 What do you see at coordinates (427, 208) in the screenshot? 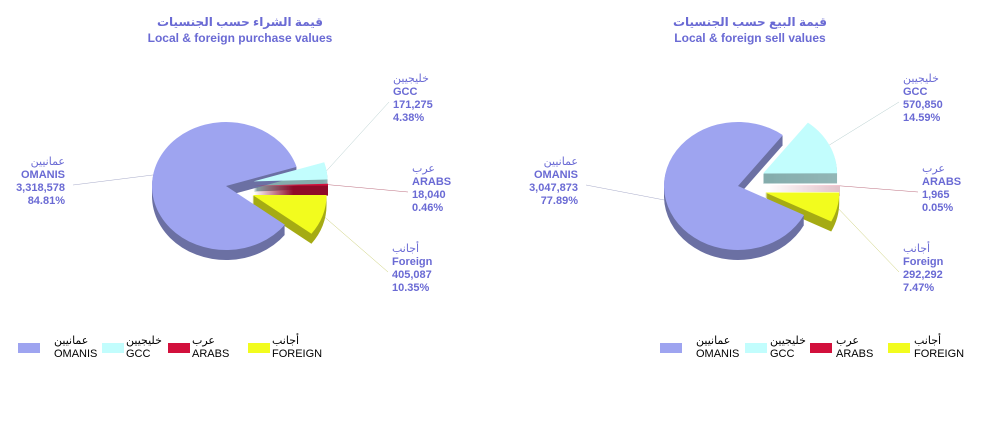
I see `slice-percent: 0.46%` at bounding box center [427, 208].